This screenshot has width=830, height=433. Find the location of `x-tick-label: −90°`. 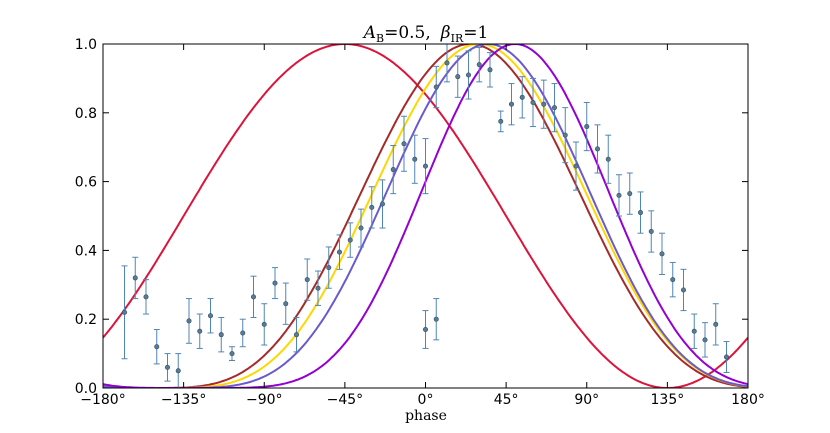

x-tick-label: −90° is located at coordinates (264, 400).